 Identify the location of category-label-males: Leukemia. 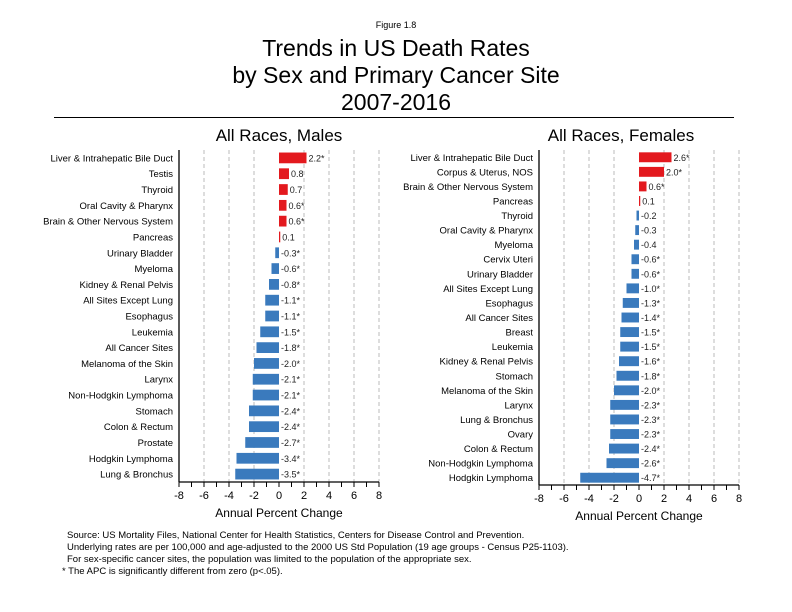
(153, 332).